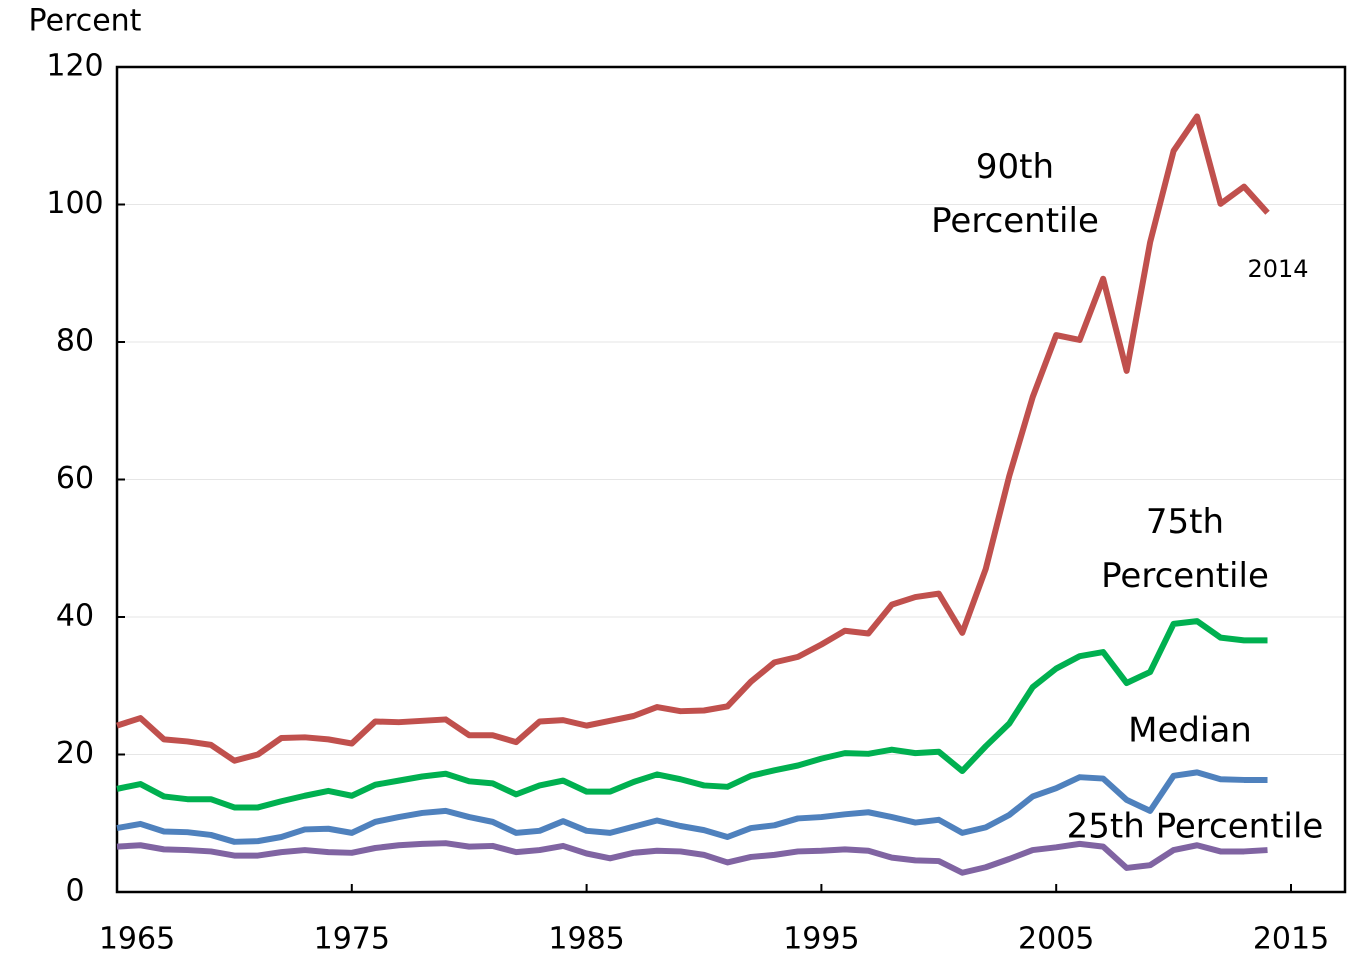 The height and width of the screenshot is (954, 1348). Describe the element at coordinates (1291, 938) in the screenshot. I see `x-tick-label: 2015` at that location.